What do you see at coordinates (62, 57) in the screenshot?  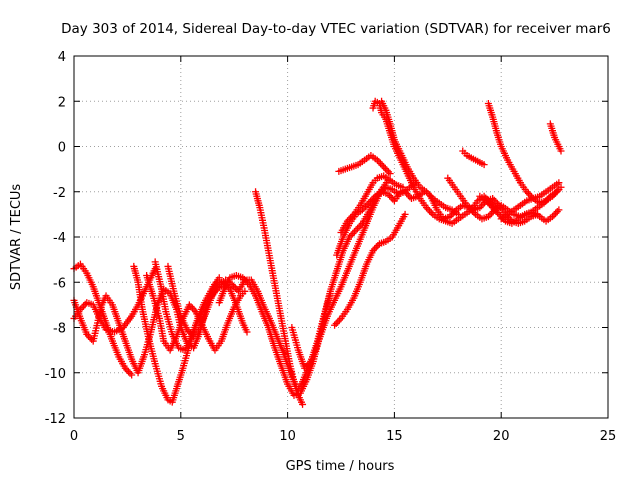 I see `y-tick-label: 4` at bounding box center [62, 57].